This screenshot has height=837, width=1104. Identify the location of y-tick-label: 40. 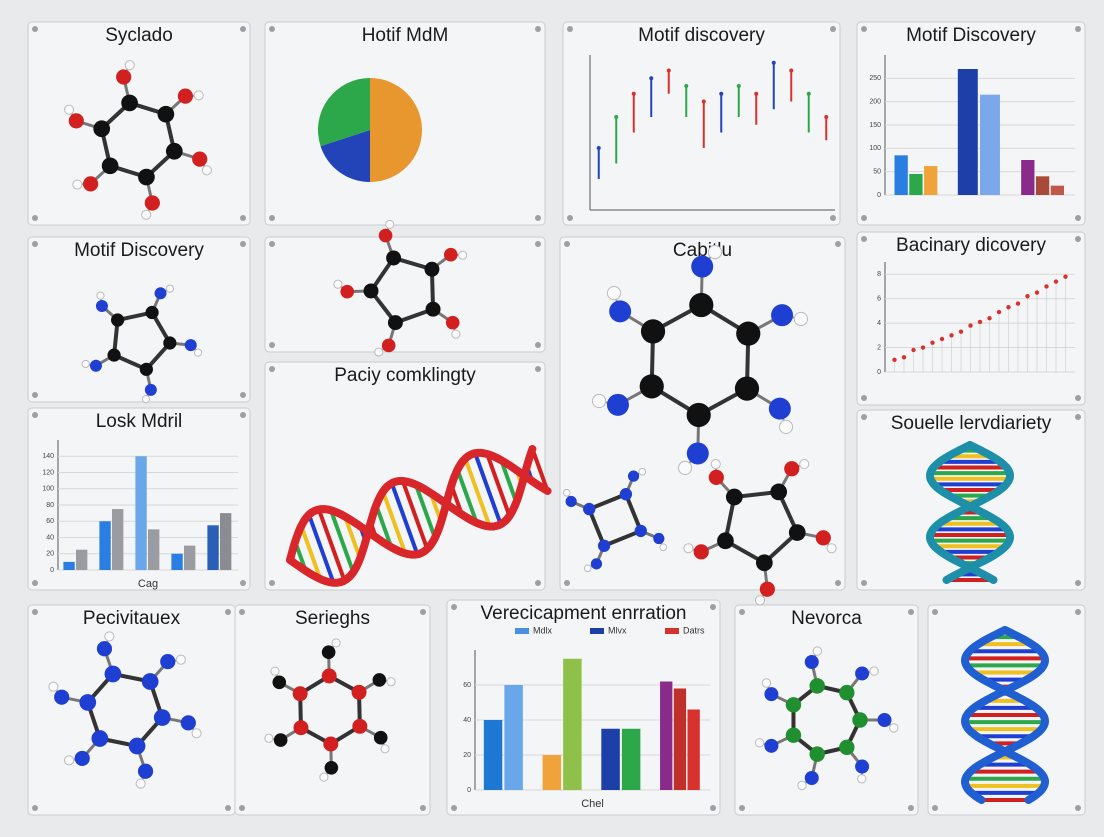
(50, 537).